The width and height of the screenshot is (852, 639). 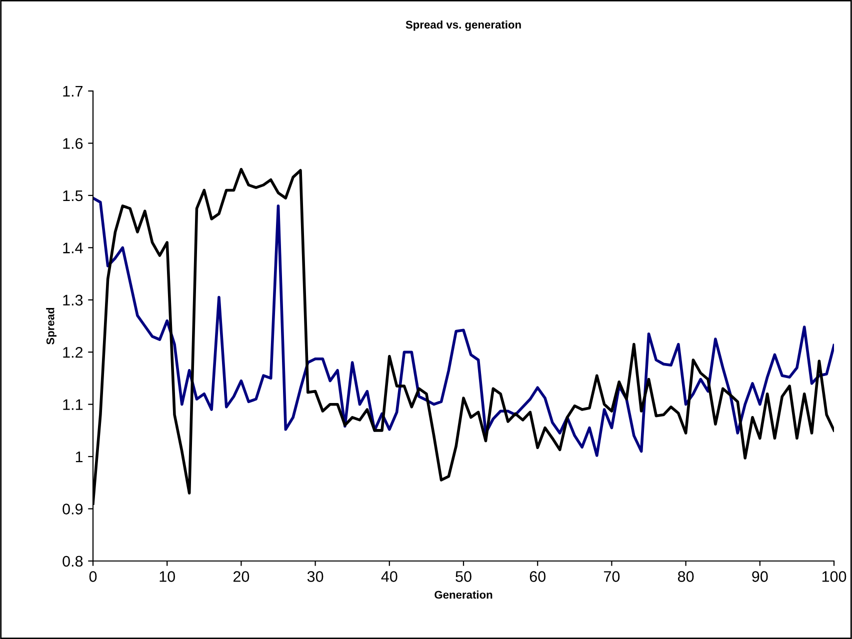 What do you see at coordinates (79, 457) in the screenshot?
I see `y-tick-label: 1` at bounding box center [79, 457].